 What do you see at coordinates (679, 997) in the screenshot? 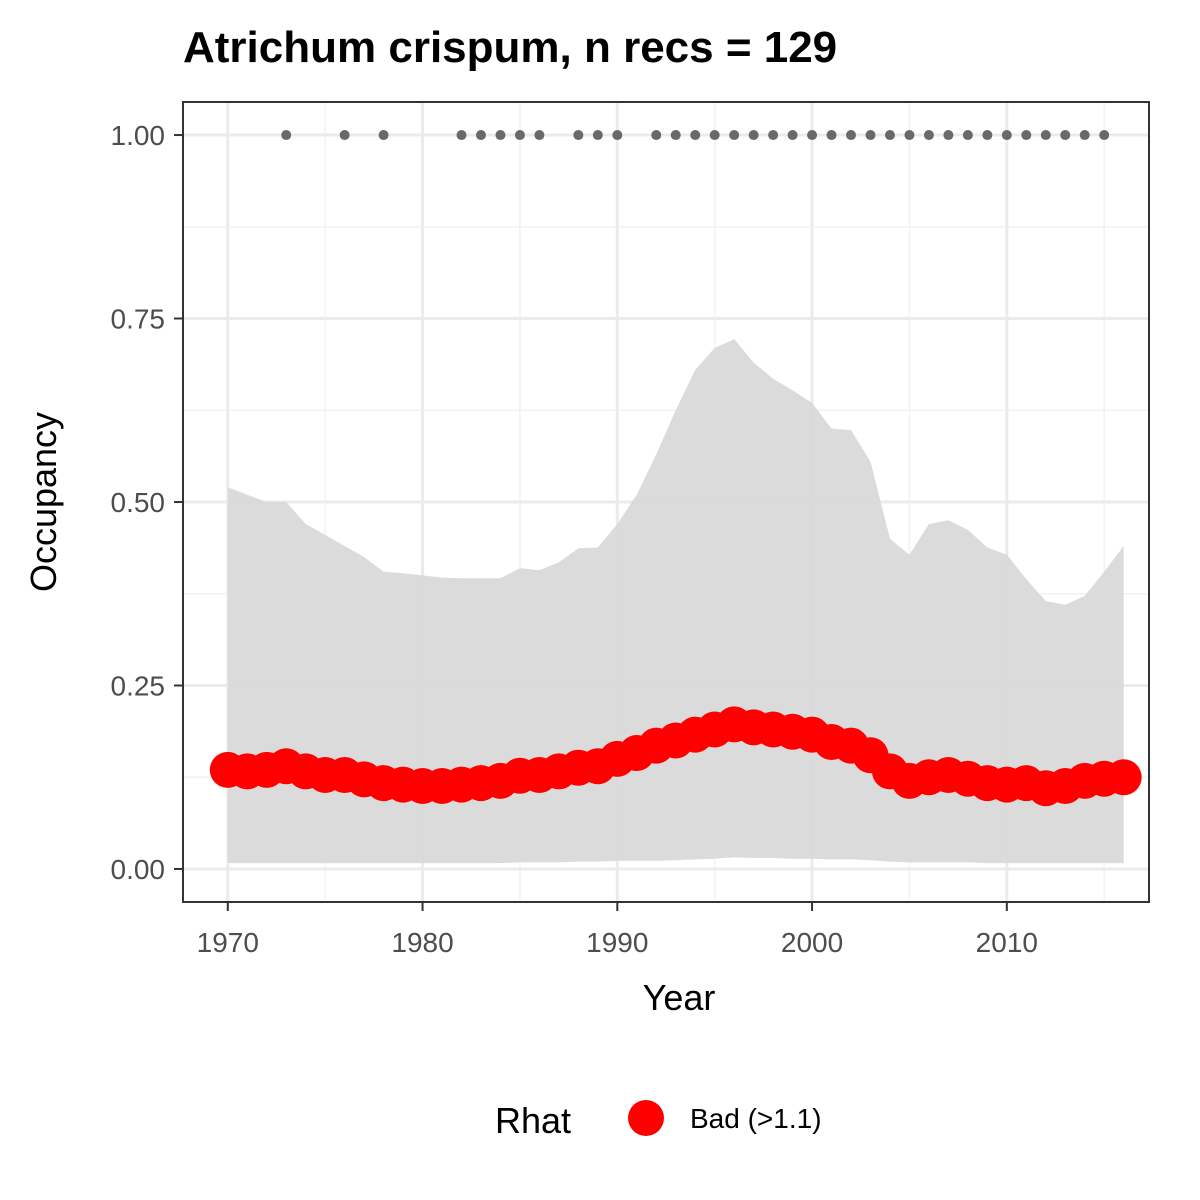
I see `x-axis-title: Year` at bounding box center [679, 997].